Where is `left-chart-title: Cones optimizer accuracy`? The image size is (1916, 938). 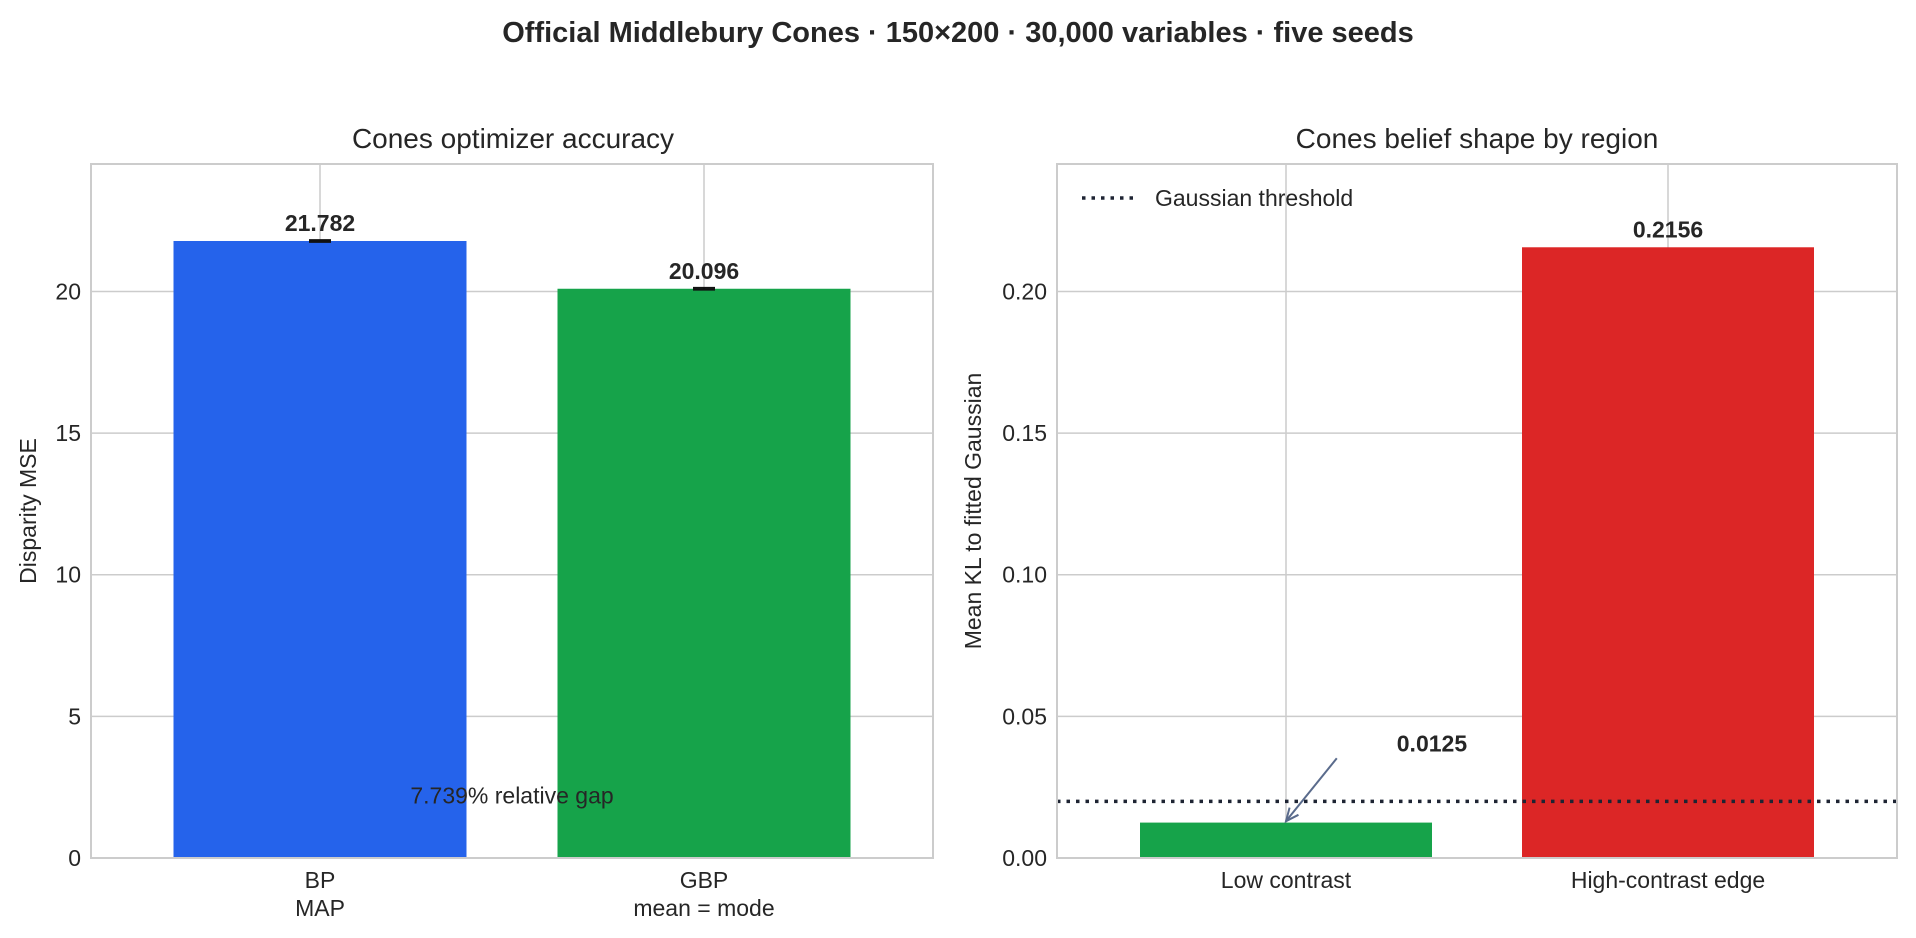
left-chart-title: Cones optimizer accuracy is located at coordinates (513, 138).